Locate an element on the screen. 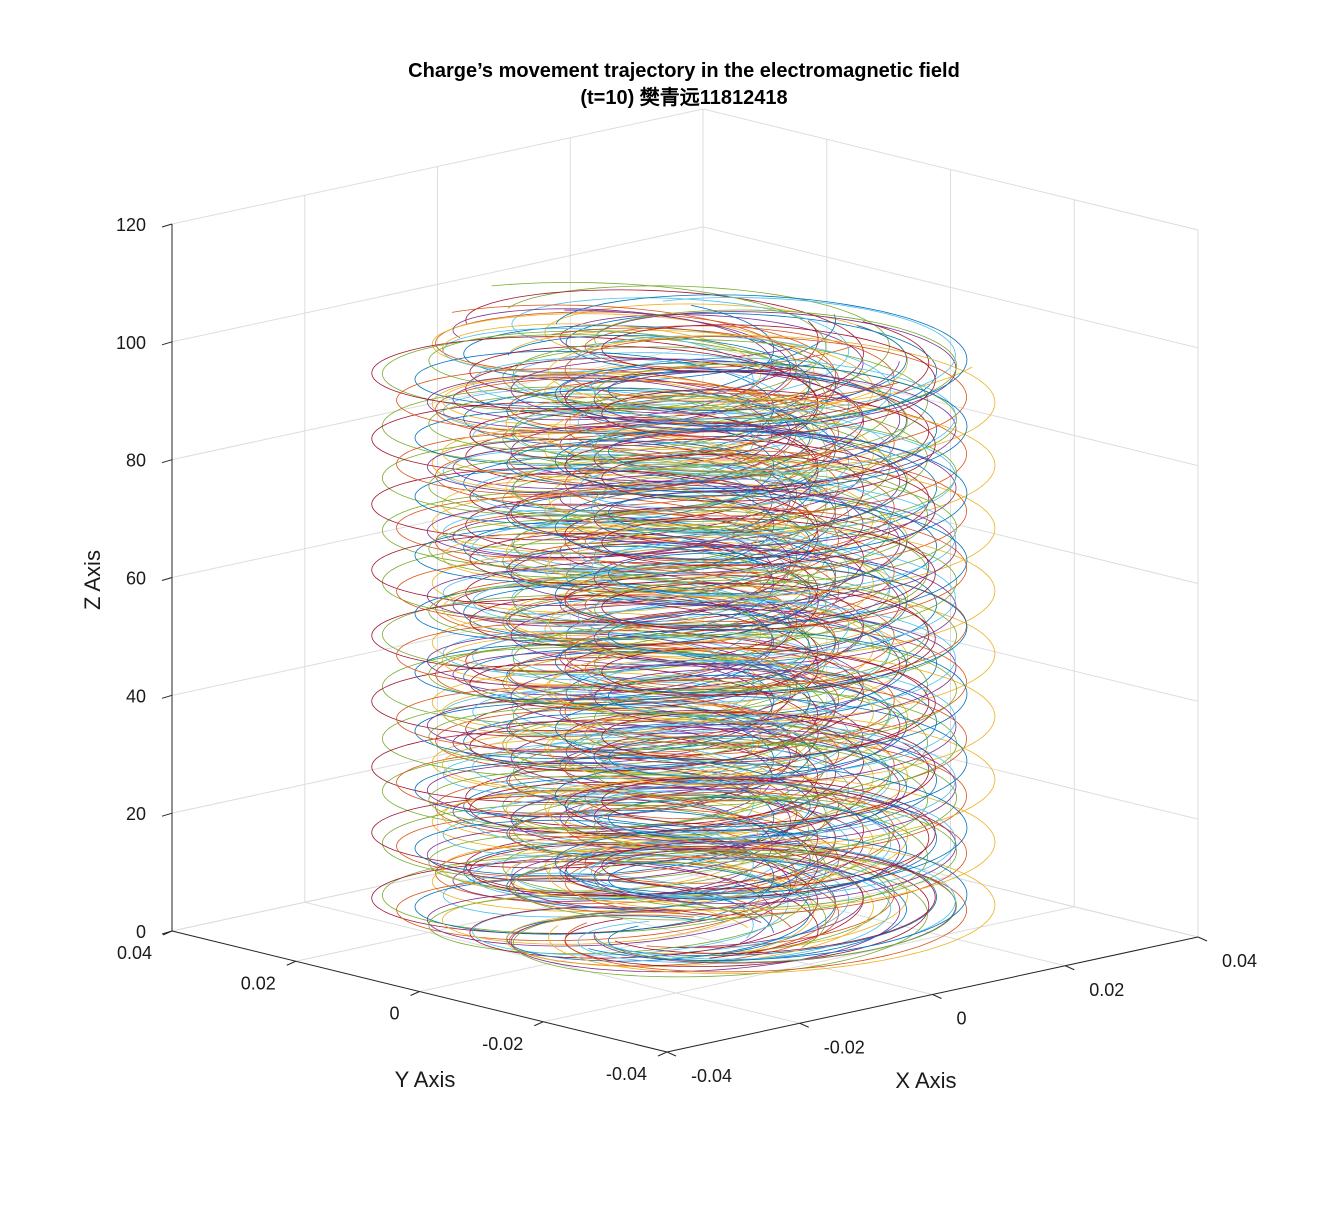  z-tick-label: 0 is located at coordinates (141, 932).